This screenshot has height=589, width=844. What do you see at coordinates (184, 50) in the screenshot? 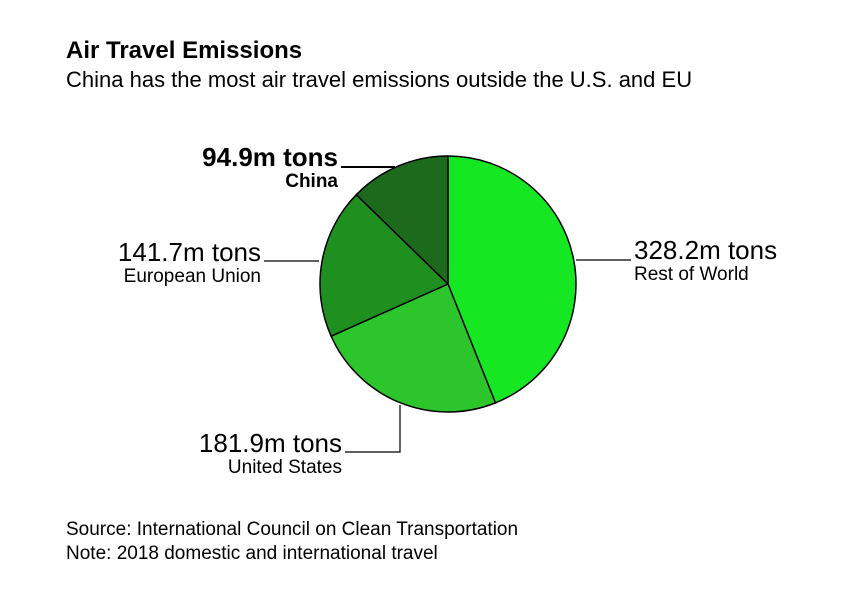
I see `chart-title: Air Travel Emissions` at bounding box center [184, 50].